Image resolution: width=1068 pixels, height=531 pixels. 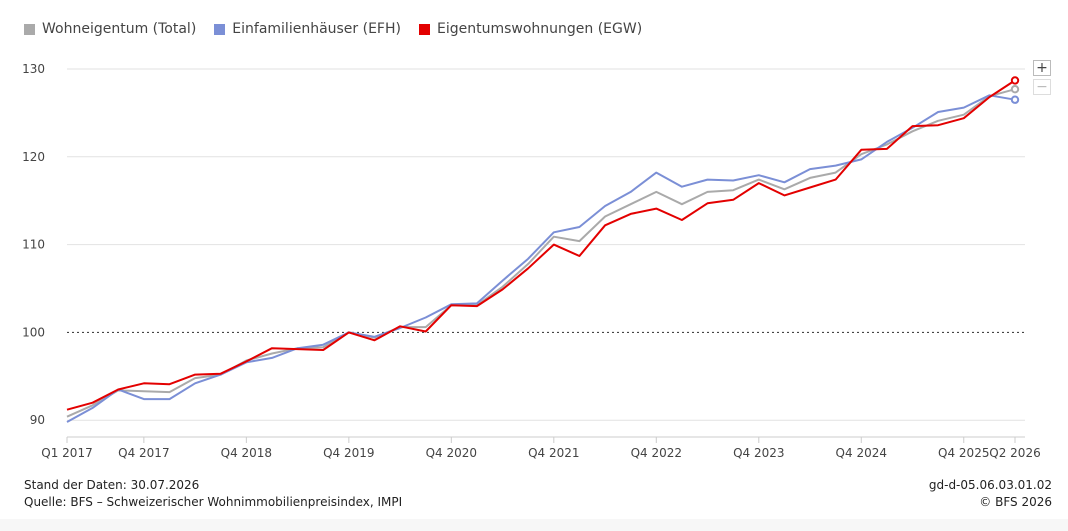 What do you see at coordinates (758, 453) in the screenshot?
I see `x-tick-label: Q4 2023` at bounding box center [758, 453].